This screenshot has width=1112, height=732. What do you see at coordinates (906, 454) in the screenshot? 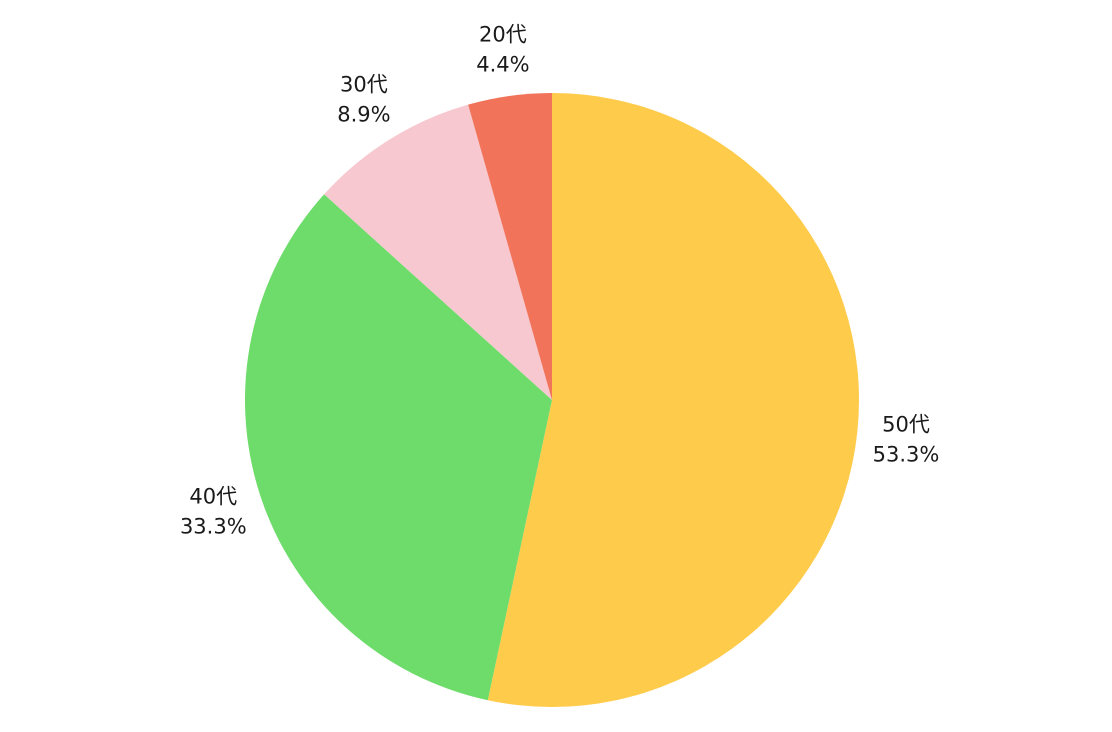
I see `slice-percent-label: 53.3%` at bounding box center [906, 454].